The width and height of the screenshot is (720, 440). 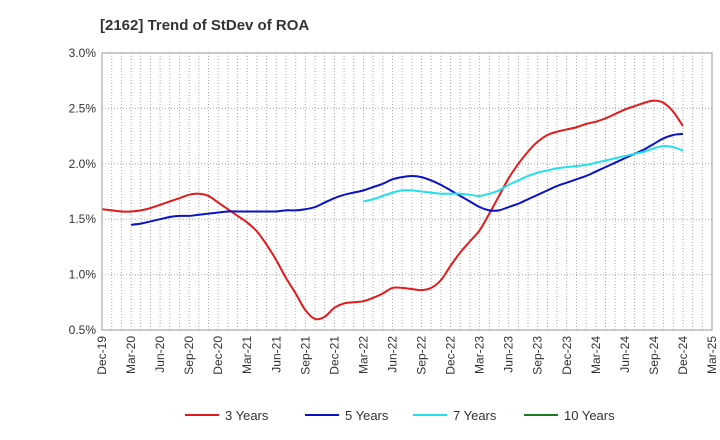 I want to click on x-tick-label: Sep-20, so click(x=189, y=355).